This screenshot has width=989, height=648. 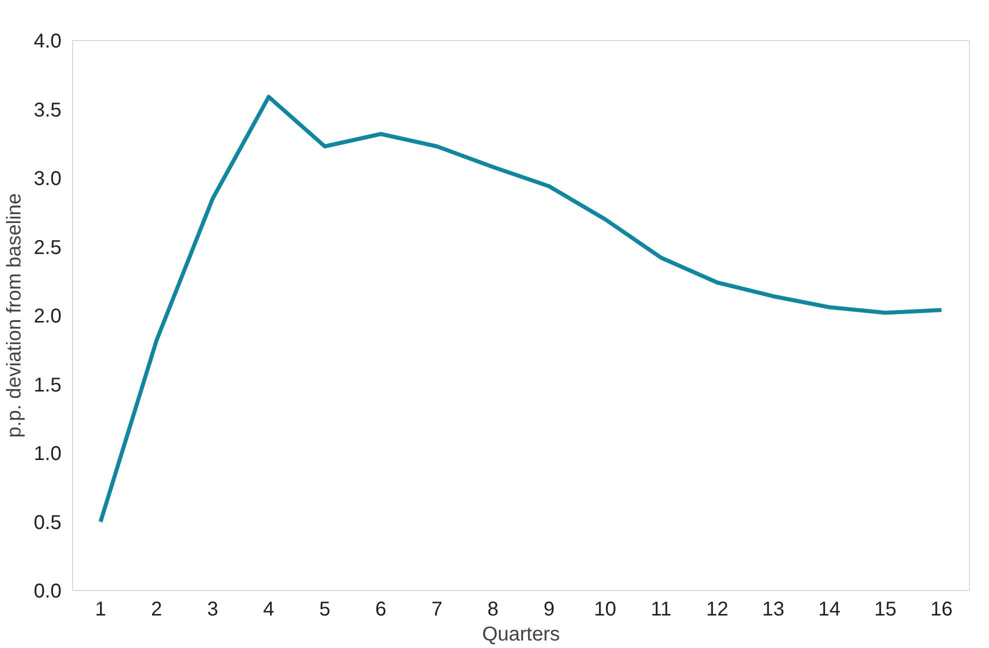 I want to click on y-tick-label: 1.0, so click(x=48, y=454).